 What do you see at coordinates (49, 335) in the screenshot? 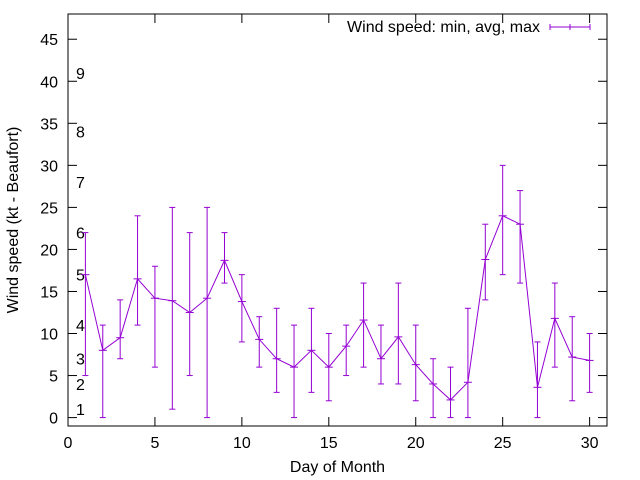
I see `y-tick-label: 10` at bounding box center [49, 335].